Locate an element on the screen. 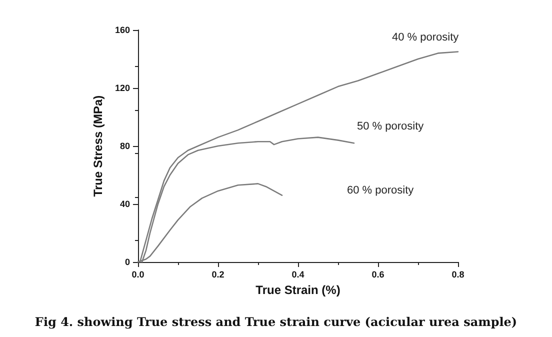 This screenshot has width=552, height=337. x-tick-label: 0.0 is located at coordinates (138, 275).